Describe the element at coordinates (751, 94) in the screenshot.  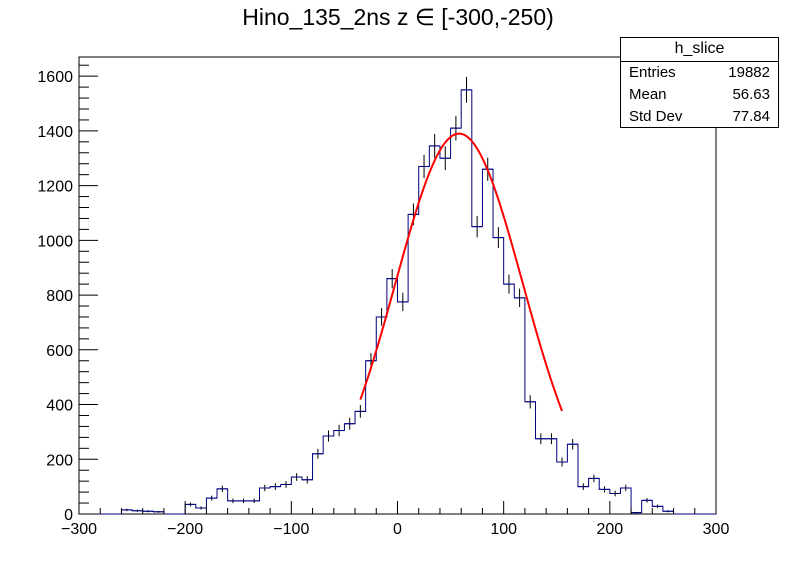
I see `stats-value-mean: 56.63` at that location.